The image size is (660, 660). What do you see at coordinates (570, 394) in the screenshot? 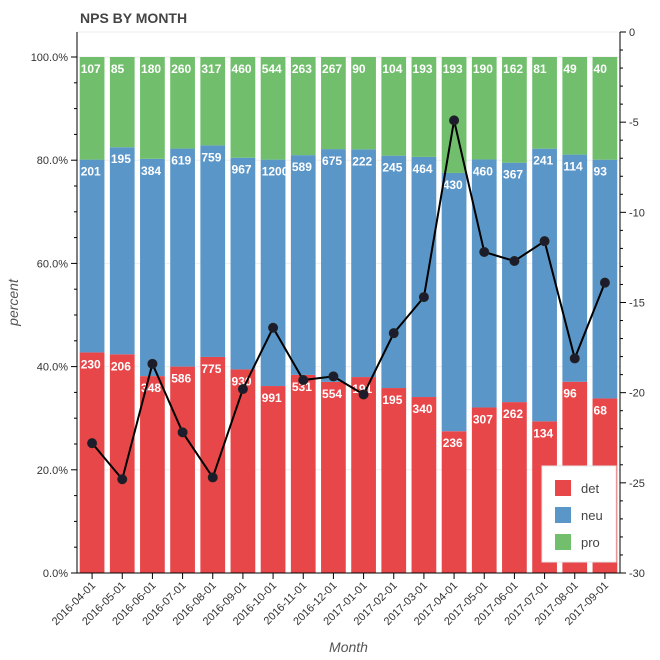
I see `bar-label-det: 96` at bounding box center [570, 394].